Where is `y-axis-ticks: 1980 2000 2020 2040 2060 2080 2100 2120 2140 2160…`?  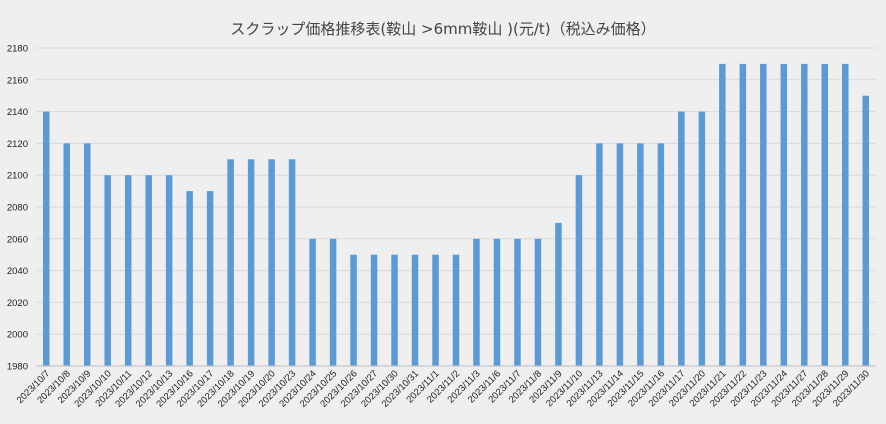 y-axis-ticks: 1980 2000 2020 2040 2060 2080 2100 2120 2140 2160… is located at coordinates (17, 208).